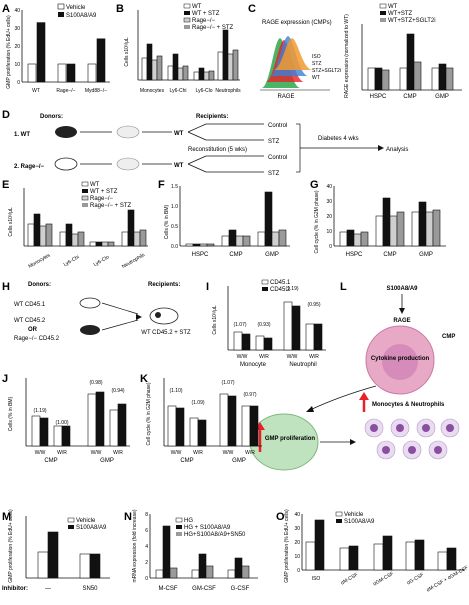 The height and width of the screenshot is (605, 469). I want to click on panel-K-xtick: W/W, so click(176, 453).